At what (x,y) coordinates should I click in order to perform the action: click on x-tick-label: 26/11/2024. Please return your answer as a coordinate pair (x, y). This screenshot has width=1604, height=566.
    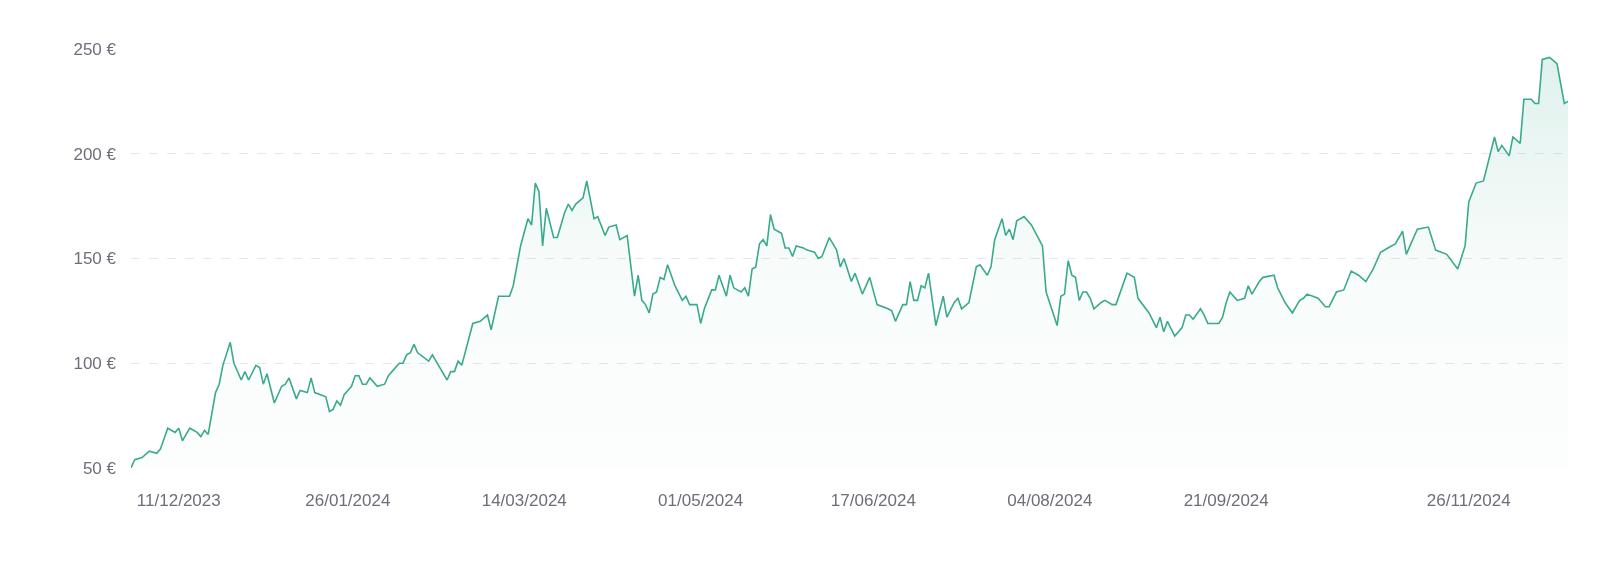
    Looking at the image, I should click on (1468, 500).